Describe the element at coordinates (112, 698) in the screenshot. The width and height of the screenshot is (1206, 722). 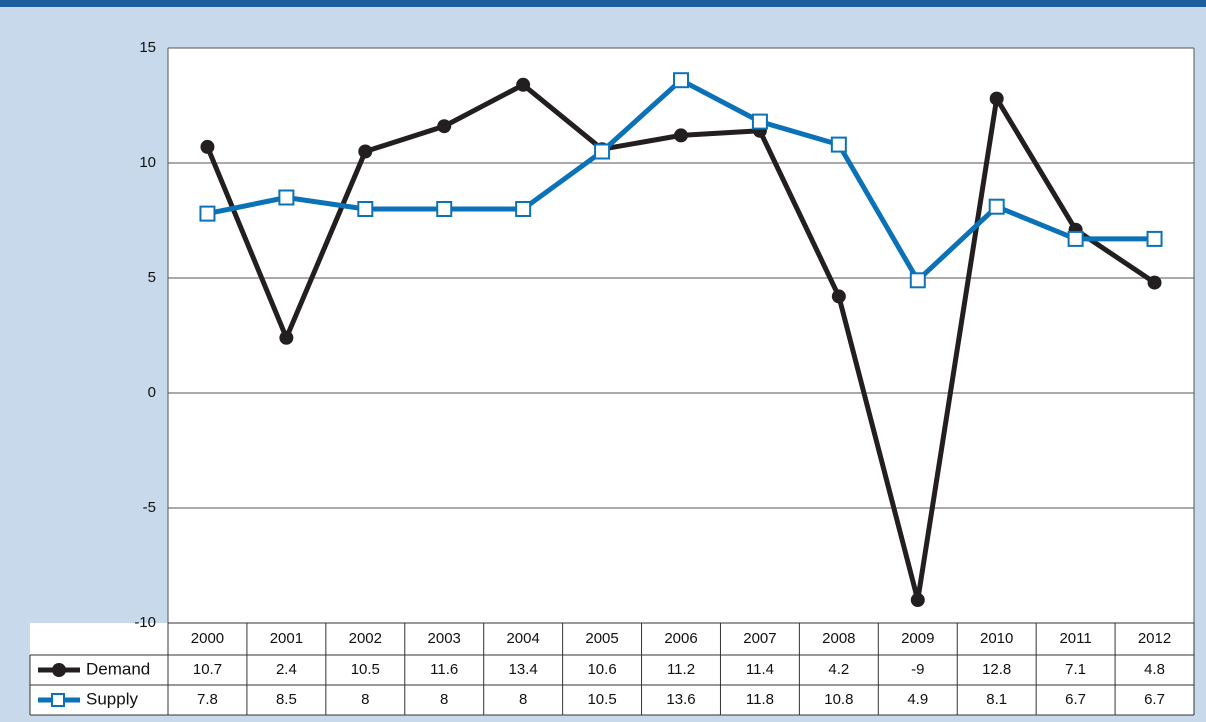
I see `legend-label: Supply` at that location.